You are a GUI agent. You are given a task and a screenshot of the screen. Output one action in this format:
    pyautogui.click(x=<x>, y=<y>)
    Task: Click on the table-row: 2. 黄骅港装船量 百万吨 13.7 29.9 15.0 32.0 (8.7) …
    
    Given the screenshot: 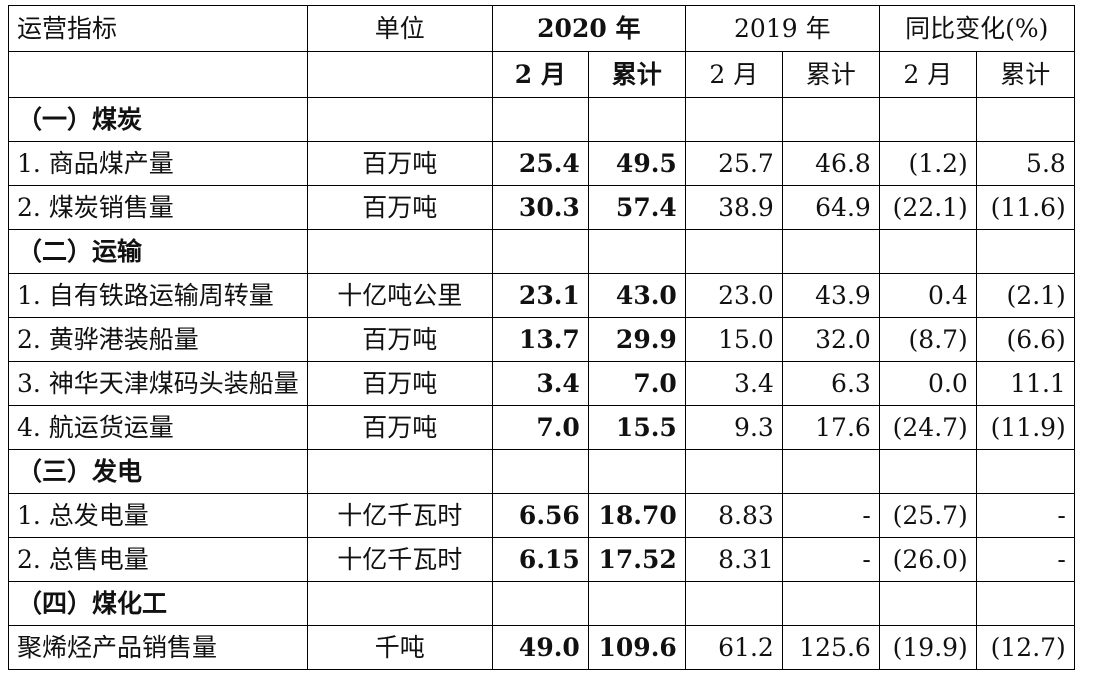 What is the action you would take?
    pyautogui.click(x=541, y=339)
    